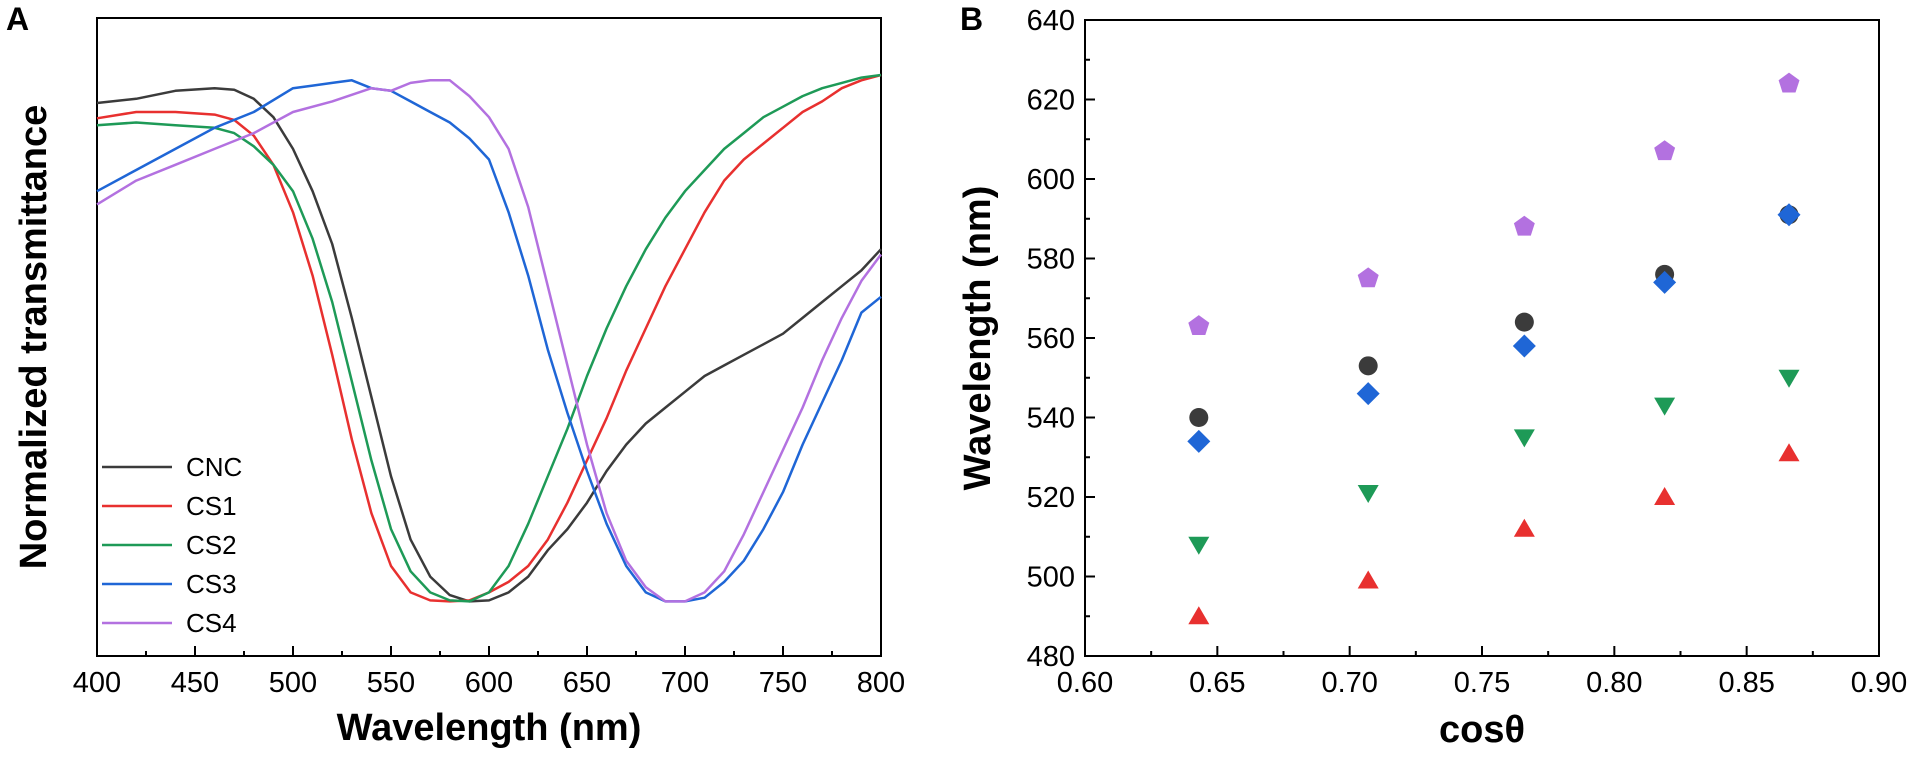 This screenshot has height=761, width=1913. I want to click on panel-b-y-tick-label: 620, so click(1051, 101).